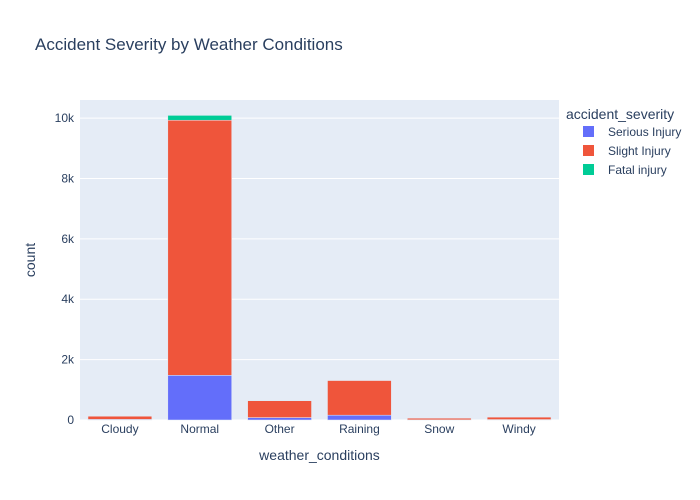 This screenshot has height=500, width=700. I want to click on bar-other-slight-injury, so click(279, 409).